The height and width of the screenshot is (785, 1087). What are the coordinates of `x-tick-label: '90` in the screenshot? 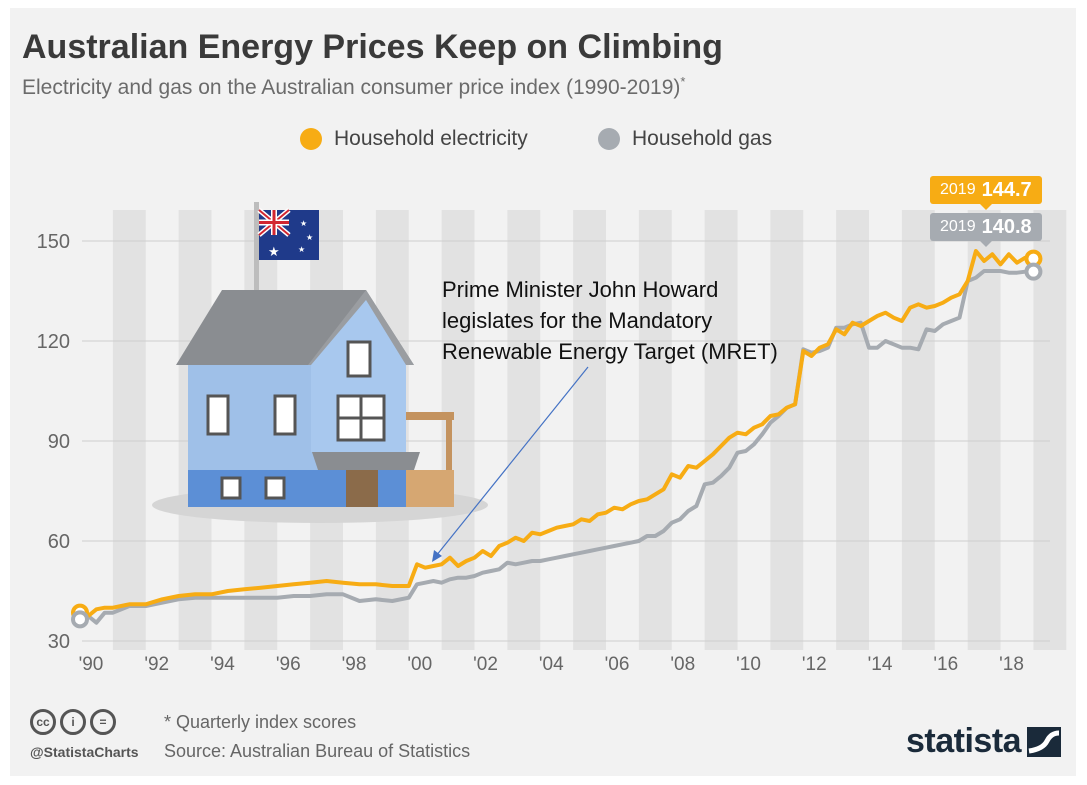 It's located at (91, 664).